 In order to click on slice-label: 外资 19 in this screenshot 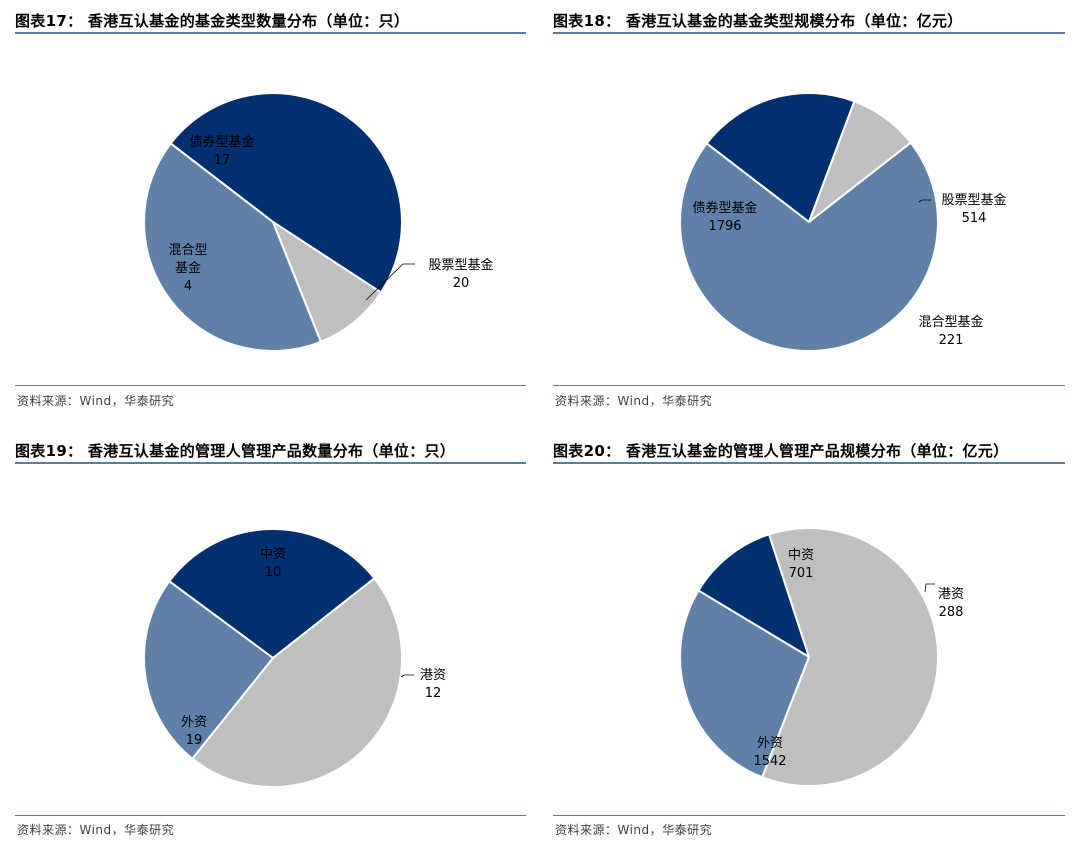, I will do `click(194, 731)`.